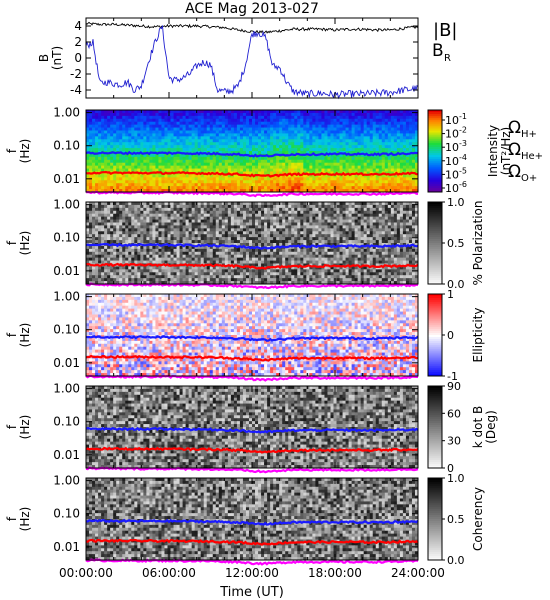 The image size is (550, 600). I want to click on colorbar-step, so click(435, 168).